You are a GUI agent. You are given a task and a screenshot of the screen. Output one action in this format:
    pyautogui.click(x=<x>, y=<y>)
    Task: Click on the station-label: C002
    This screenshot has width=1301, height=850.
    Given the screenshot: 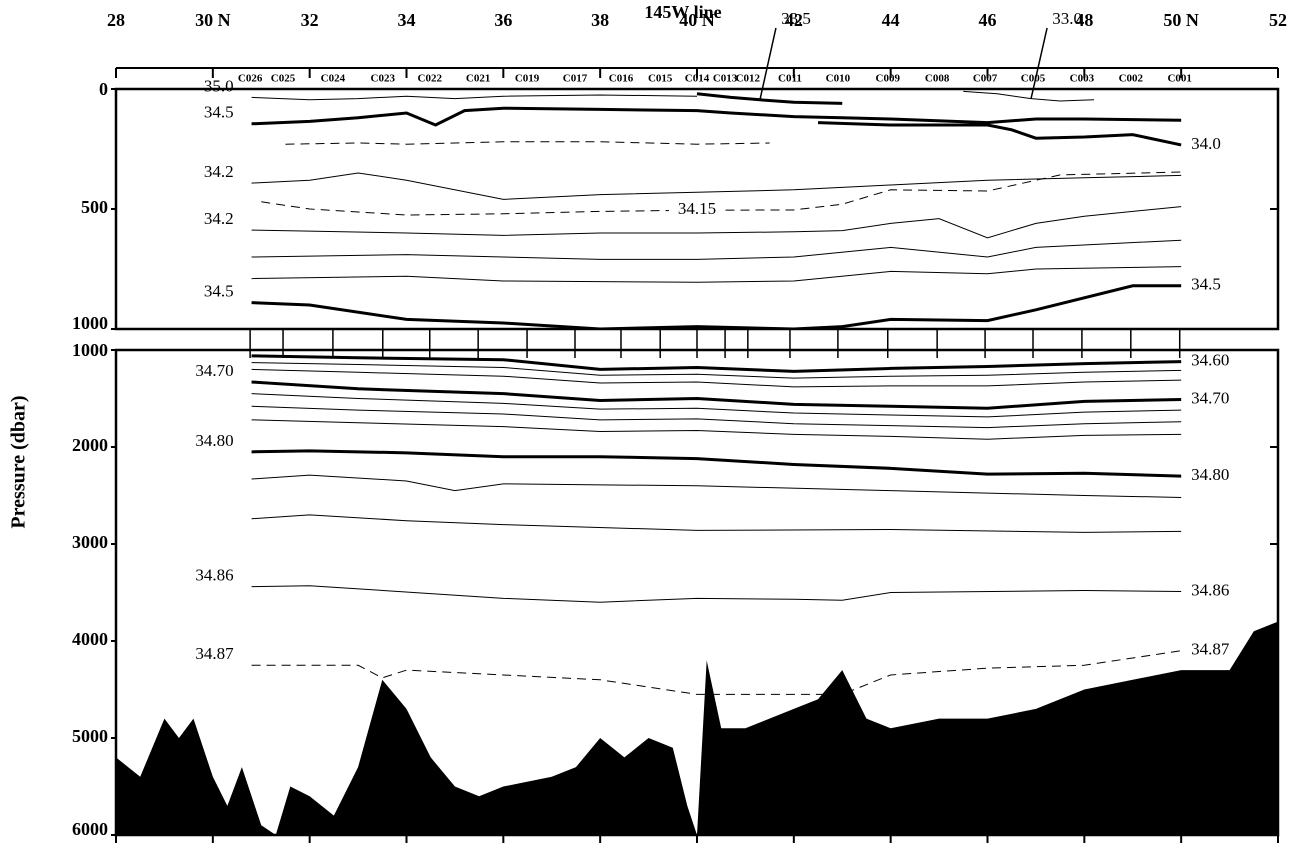 What is the action you would take?
    pyautogui.click(x=1131, y=79)
    